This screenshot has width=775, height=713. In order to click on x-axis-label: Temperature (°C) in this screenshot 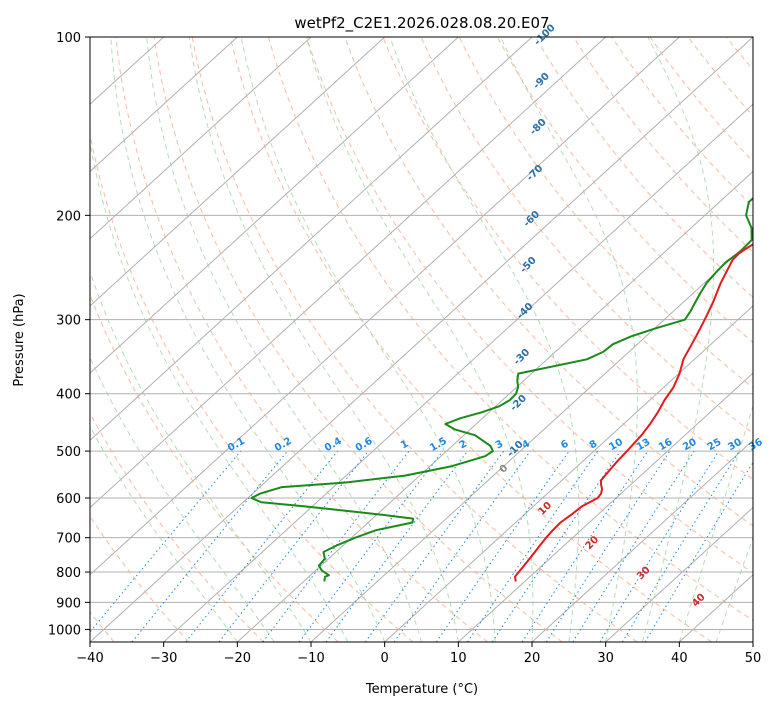, I will do `click(421, 689)`.